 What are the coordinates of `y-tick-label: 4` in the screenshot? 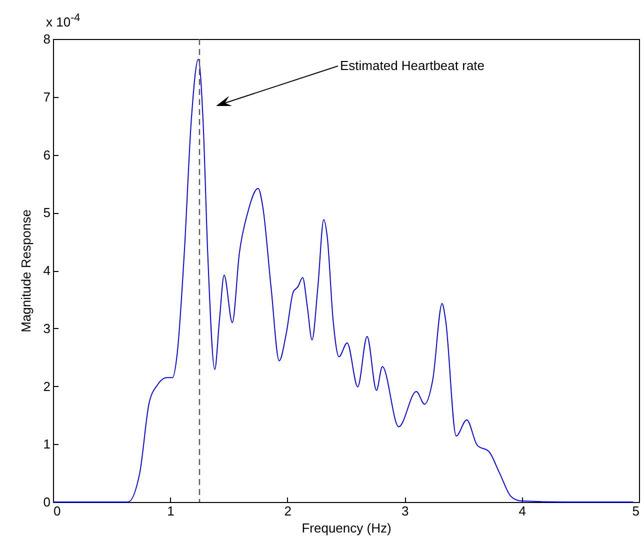 It's located at (46, 270).